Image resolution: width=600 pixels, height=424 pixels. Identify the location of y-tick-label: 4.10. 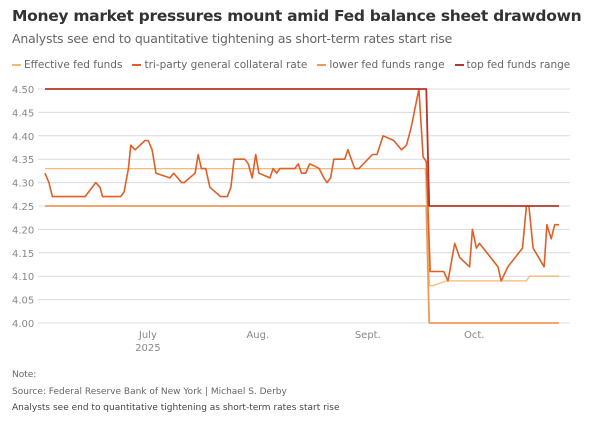
(23, 277).